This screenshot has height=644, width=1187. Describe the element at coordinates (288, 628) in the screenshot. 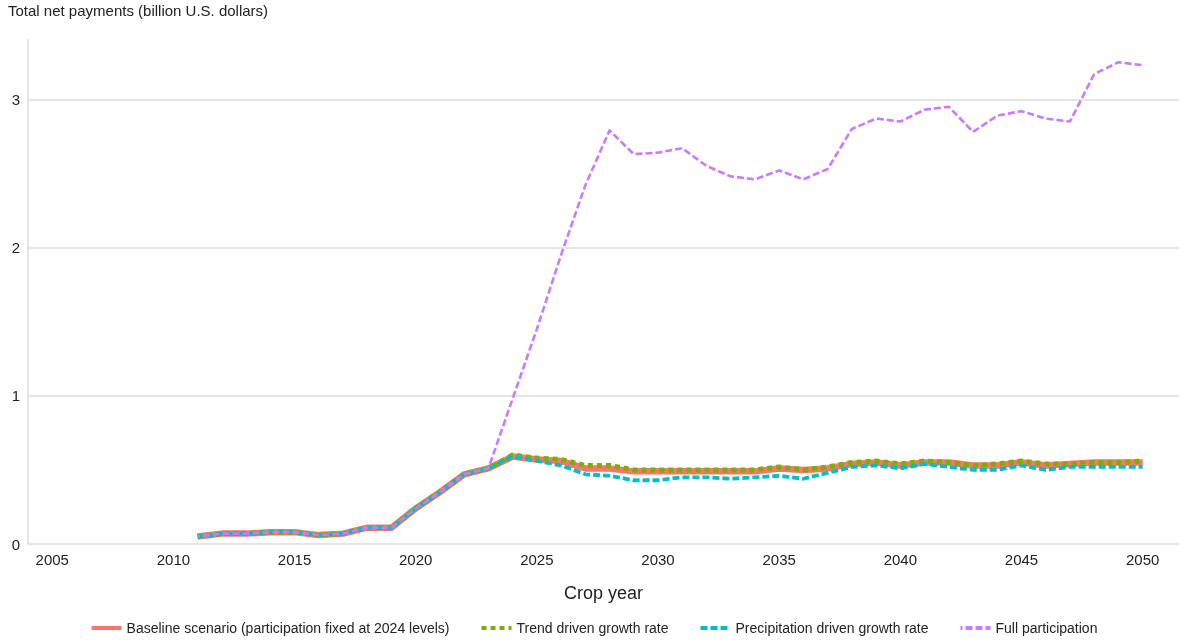

I see `legend-label: Baseline scenario (participation fixed at 2024 levels)` at that location.